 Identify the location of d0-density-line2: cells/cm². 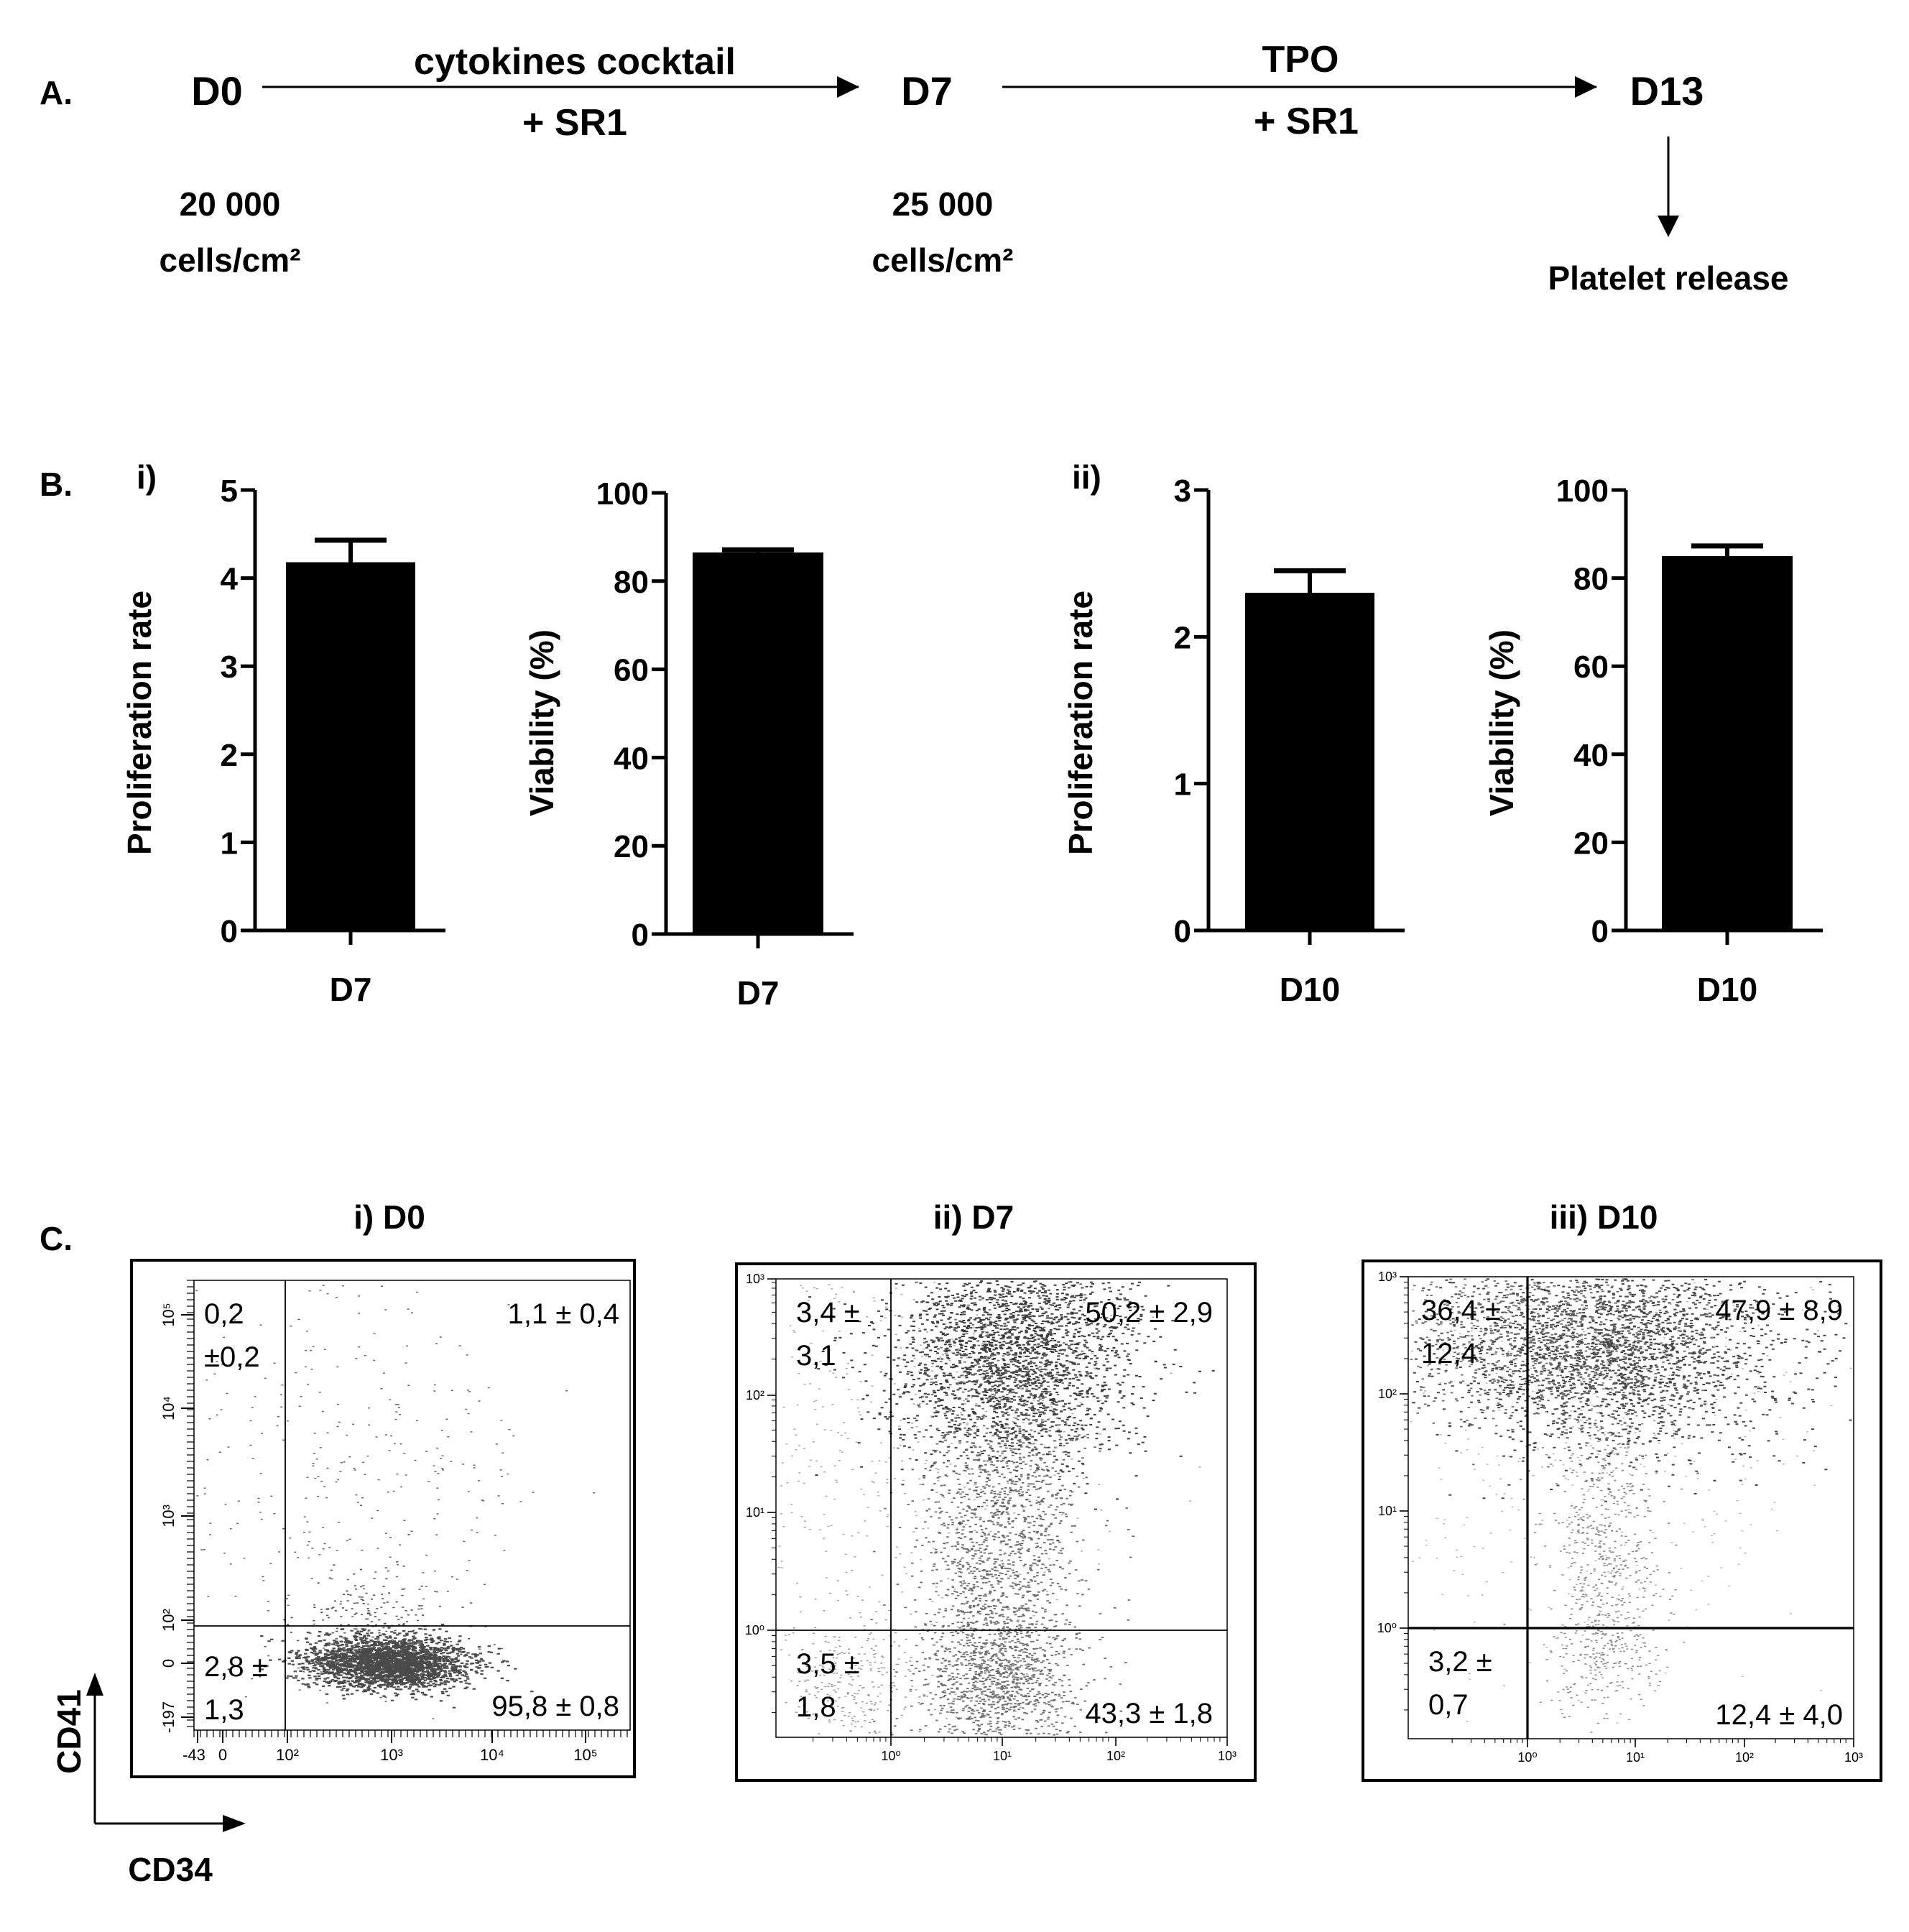
(230, 260).